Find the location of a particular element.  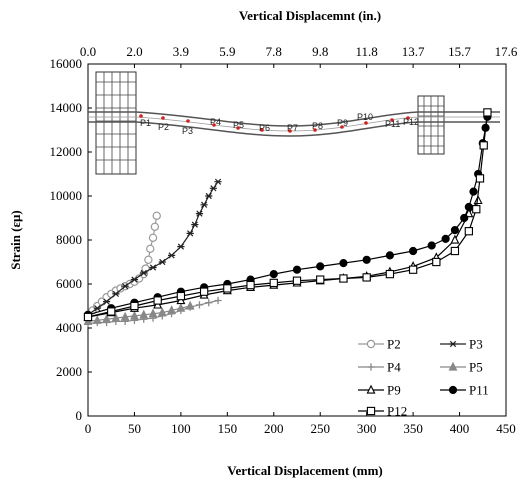

x2-tick-label: 7.8 is located at coordinates (274, 51).